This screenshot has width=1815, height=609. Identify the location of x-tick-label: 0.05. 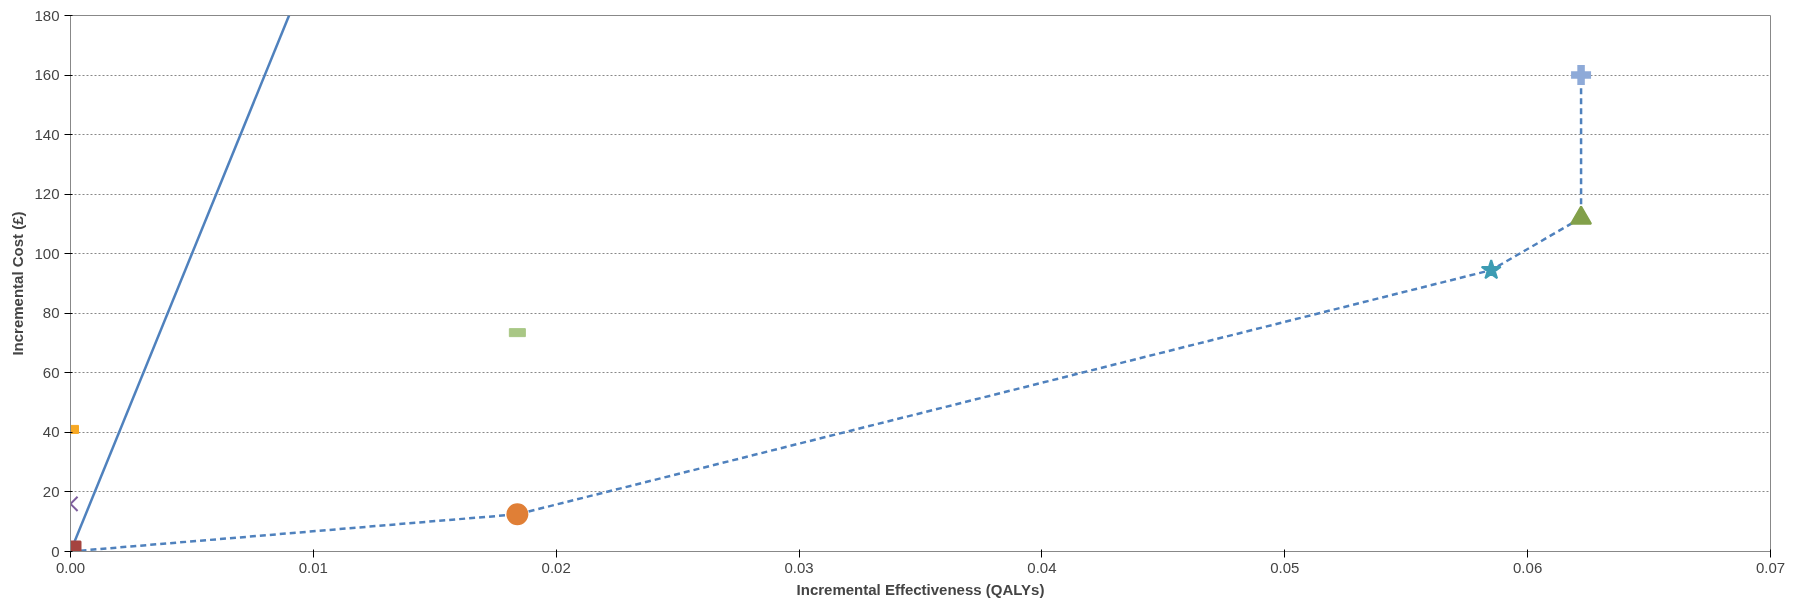
(1285, 567).